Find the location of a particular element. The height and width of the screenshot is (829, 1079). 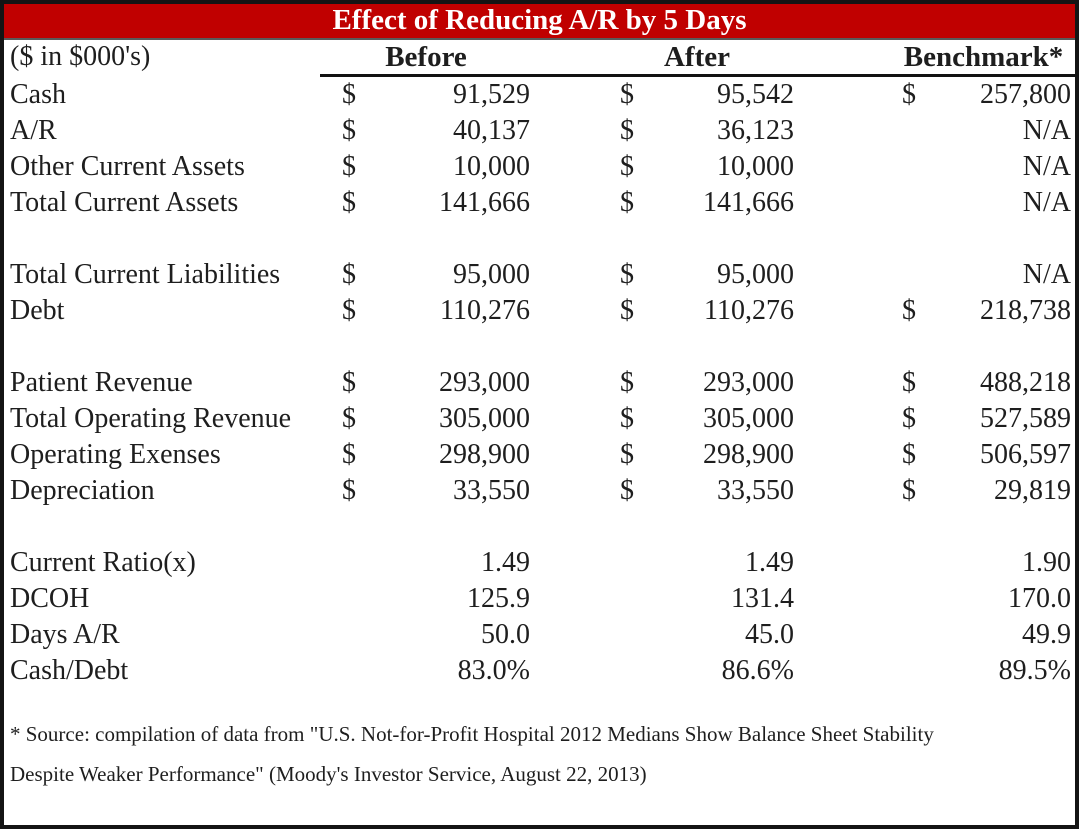

after-value: 110,276 is located at coordinates (749, 310).